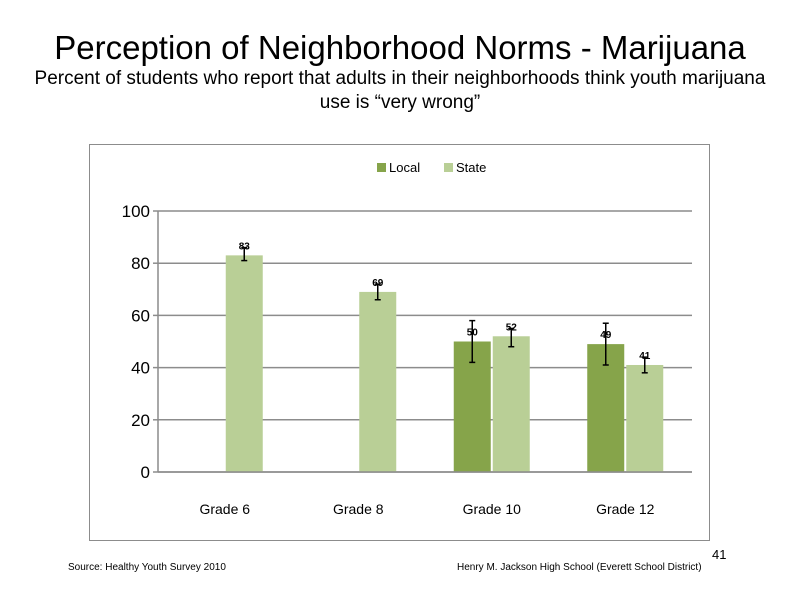 The image size is (800, 600). Describe the element at coordinates (245, 246) in the screenshot. I see `data-label: 83` at that location.